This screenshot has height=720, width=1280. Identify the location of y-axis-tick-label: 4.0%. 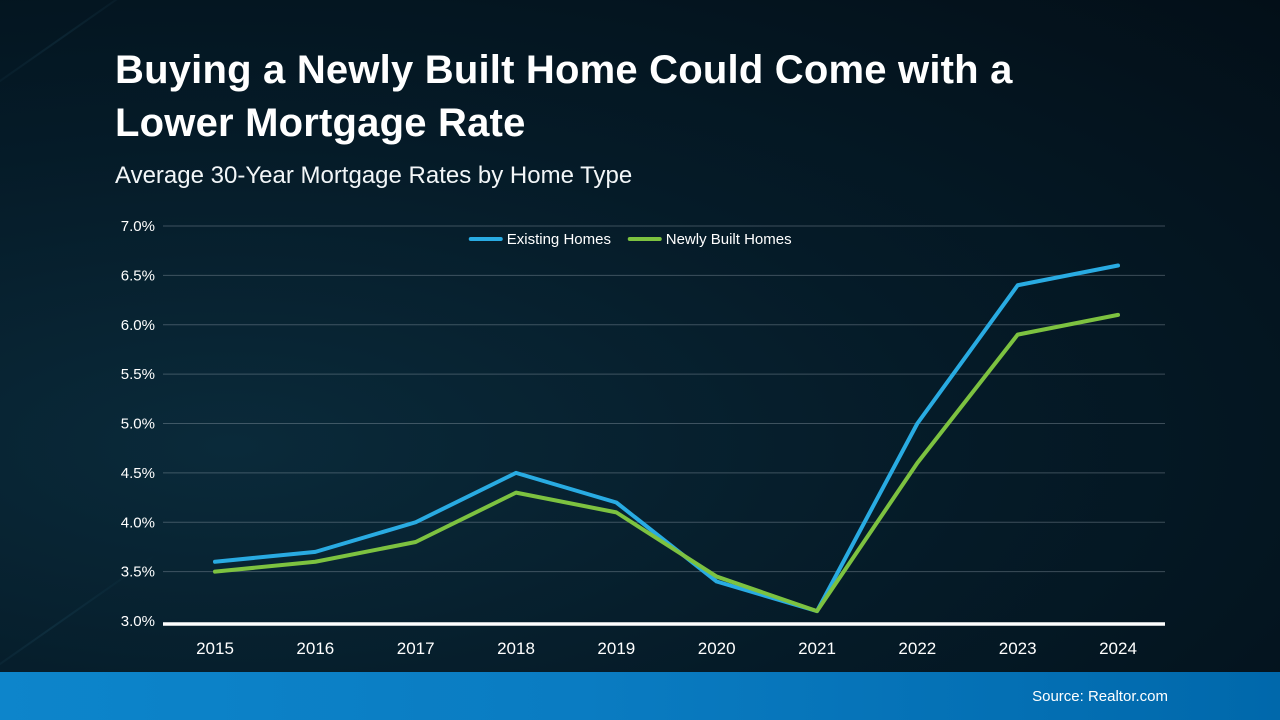
(138, 522).